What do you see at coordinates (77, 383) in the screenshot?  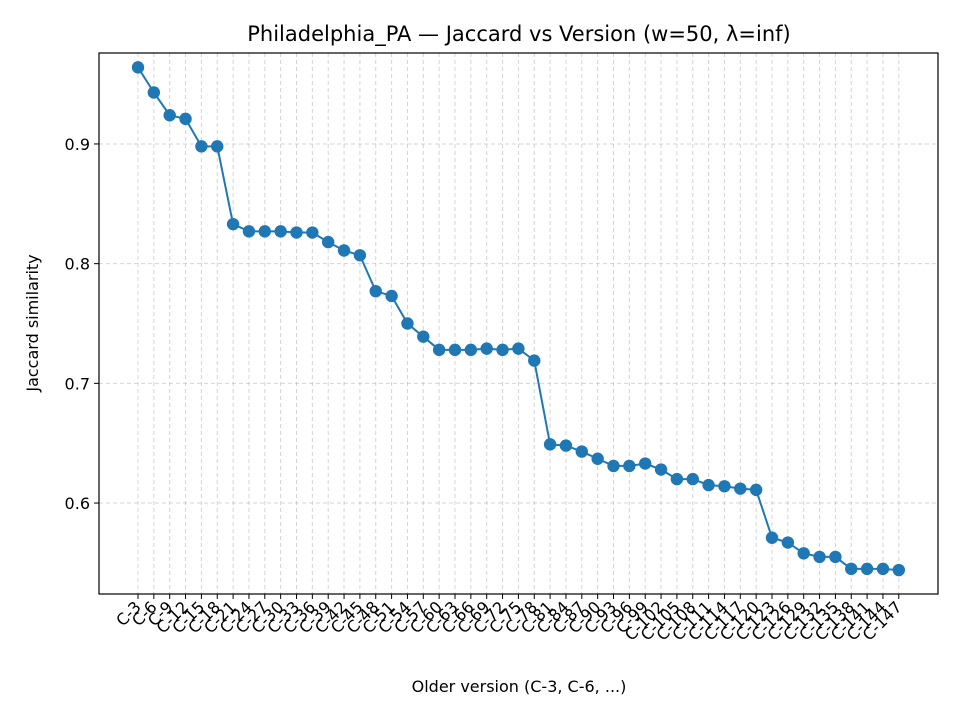 I see `y-tick-label: 0.7` at bounding box center [77, 383].